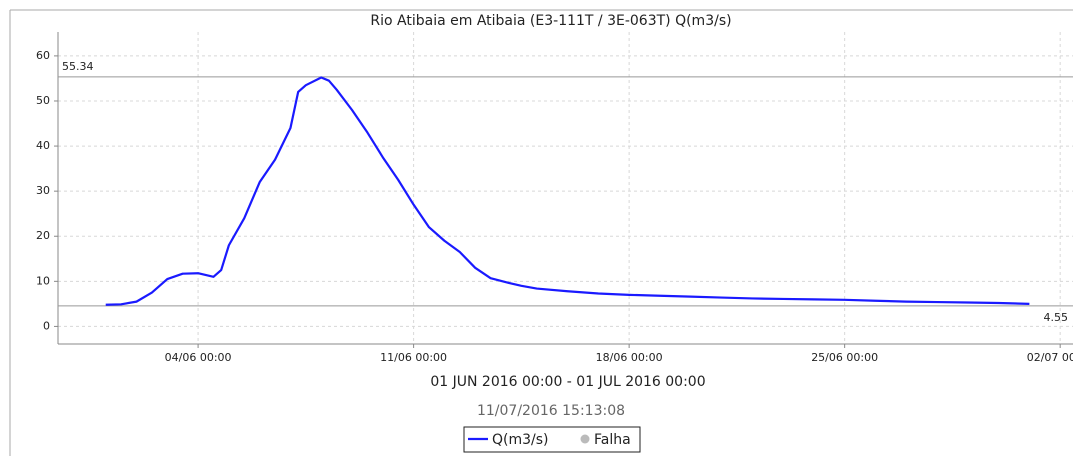 Image resolution: width=1073 pixels, height=456 pixels. What do you see at coordinates (43, 235) in the screenshot?
I see `y-tick-label: 20` at bounding box center [43, 235].